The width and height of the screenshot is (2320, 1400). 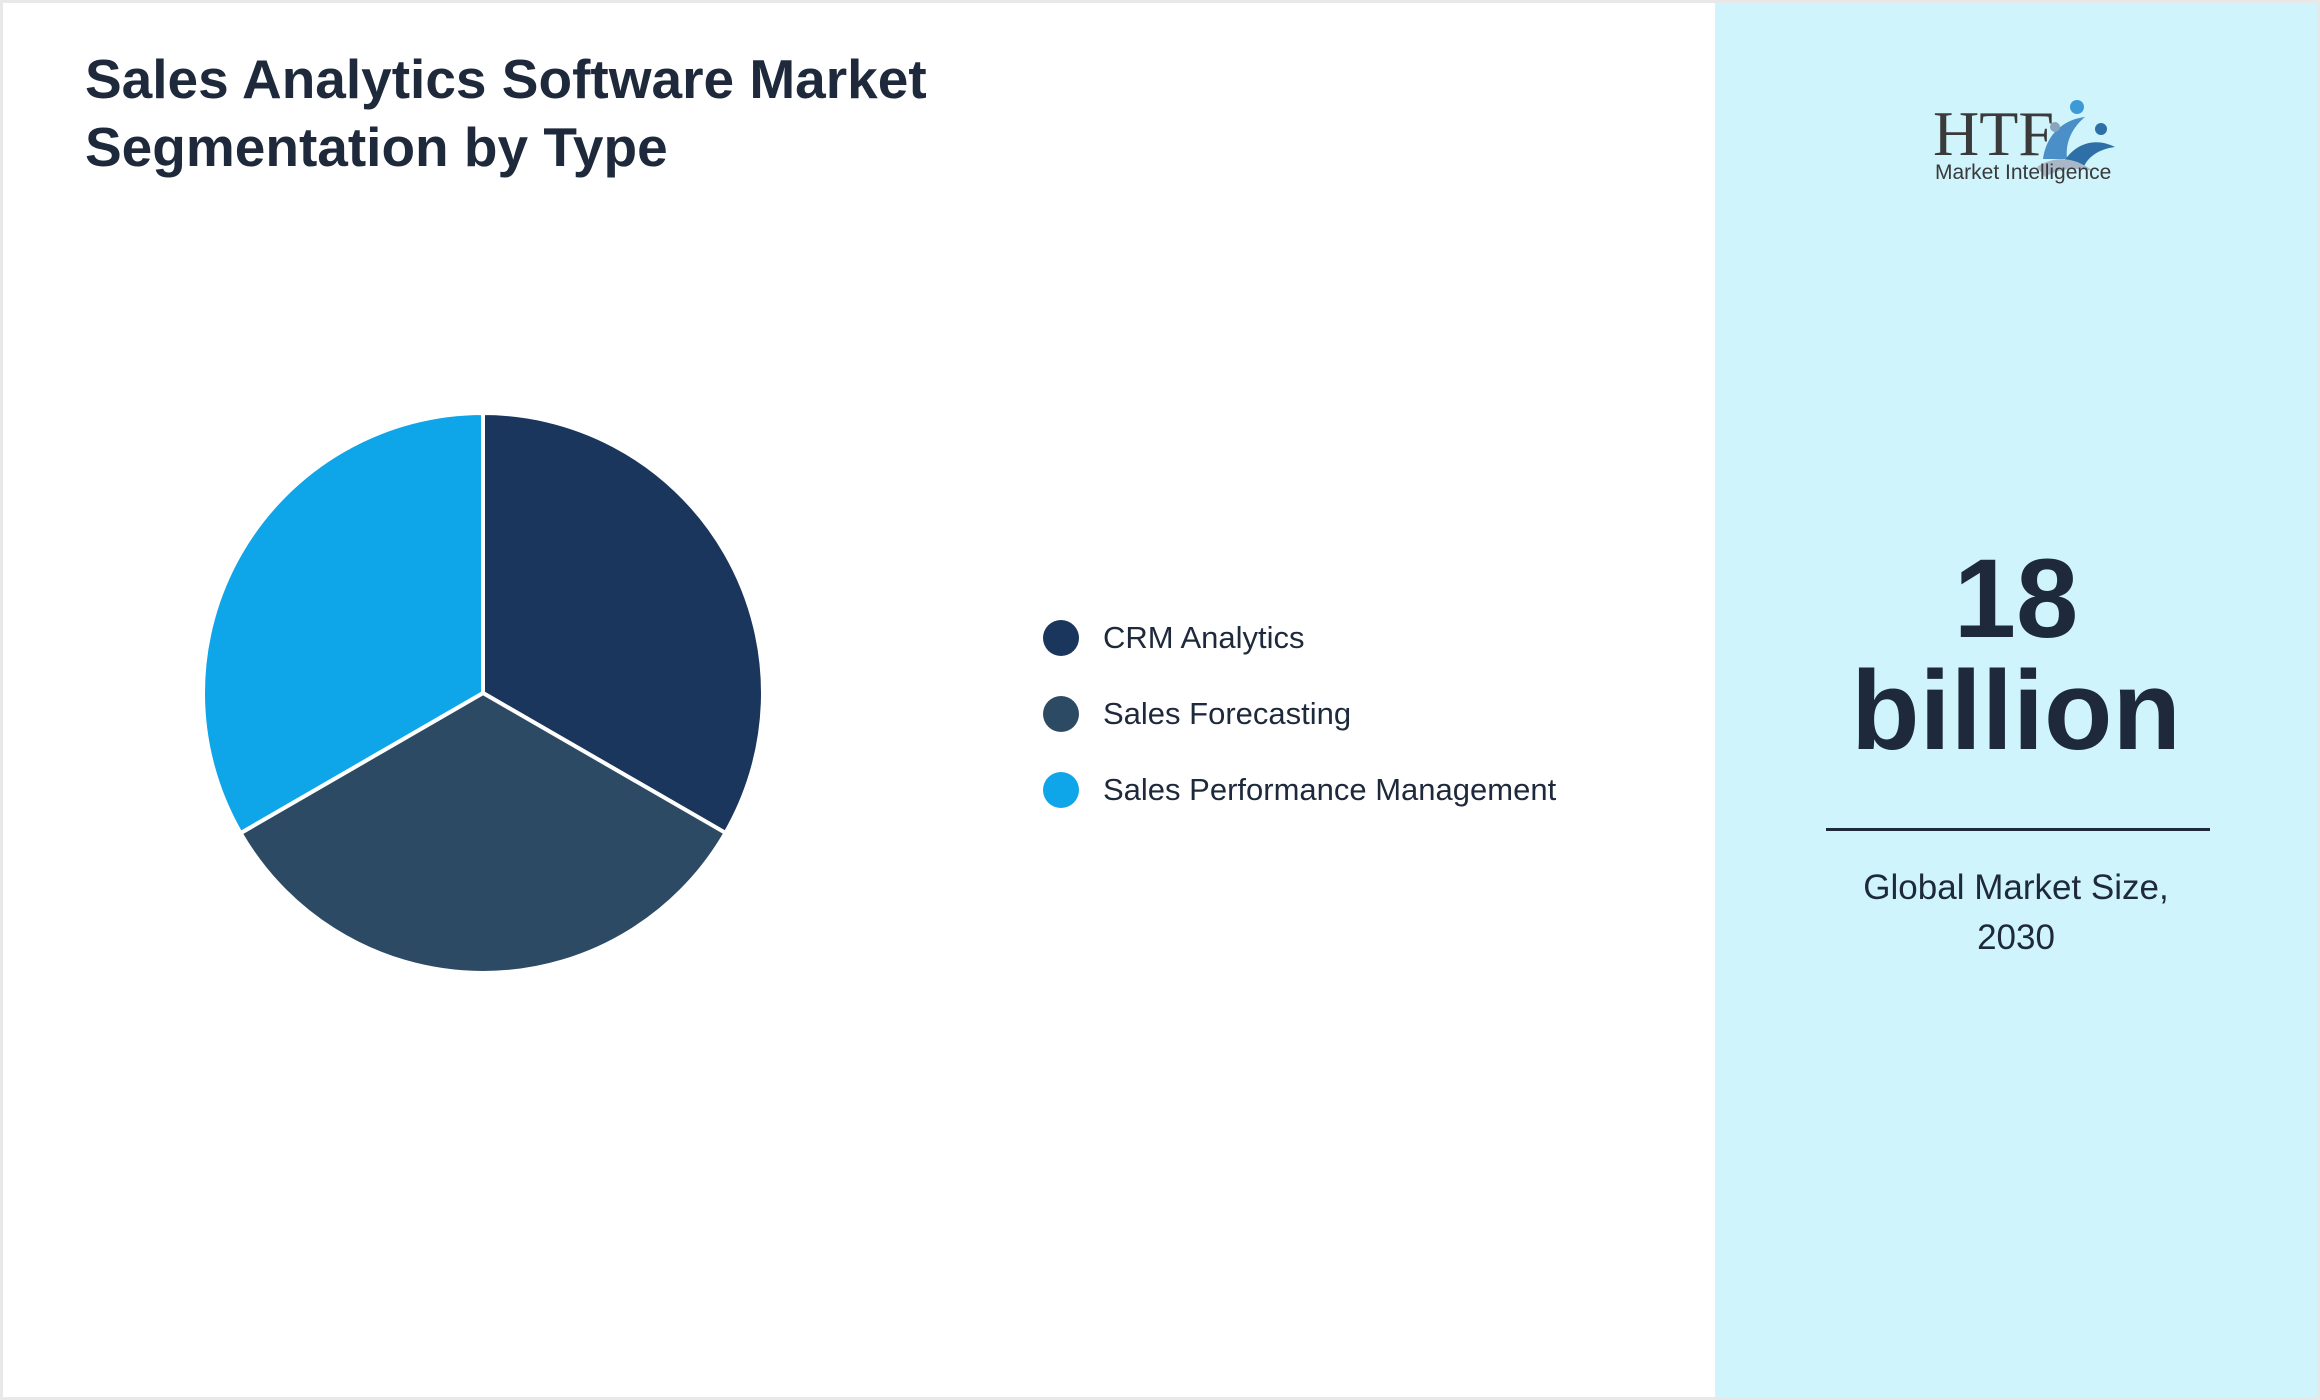 I want to click on market-size-caption-line-2: 2030, so click(x=2016, y=937).